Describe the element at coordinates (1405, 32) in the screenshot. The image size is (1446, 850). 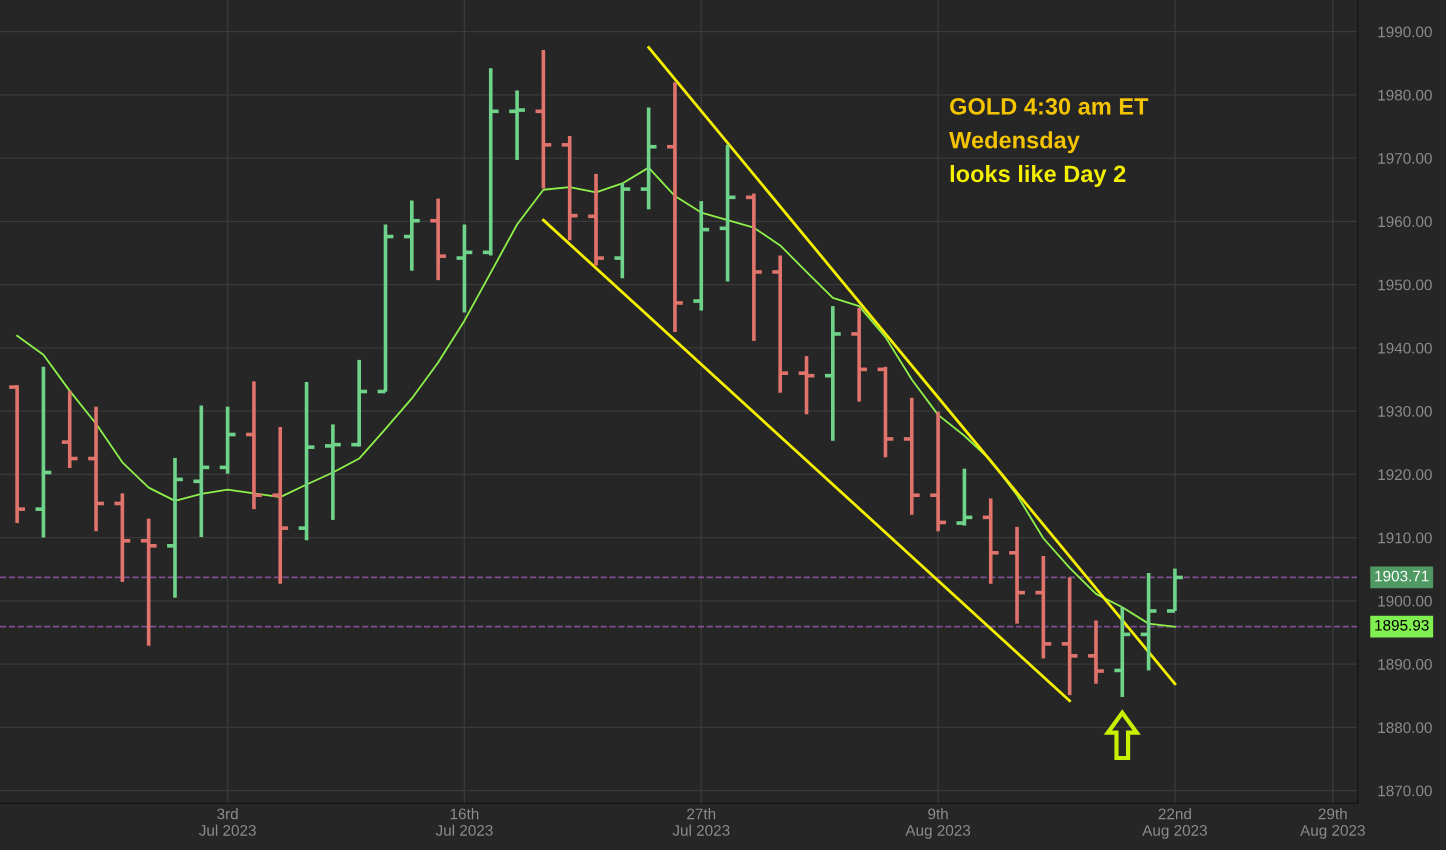
I see `y-tick-label: 1990.00` at that location.